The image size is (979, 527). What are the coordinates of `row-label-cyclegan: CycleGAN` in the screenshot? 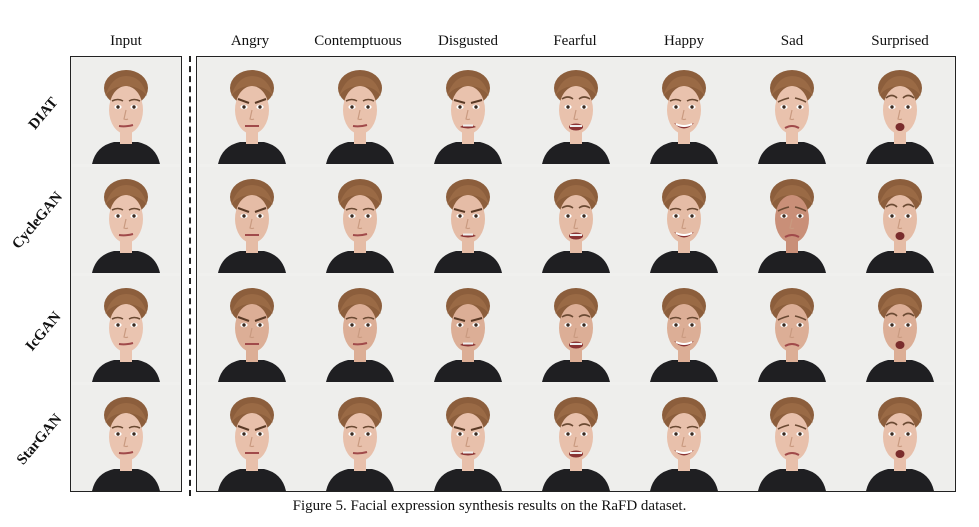 It's located at (37, 221).